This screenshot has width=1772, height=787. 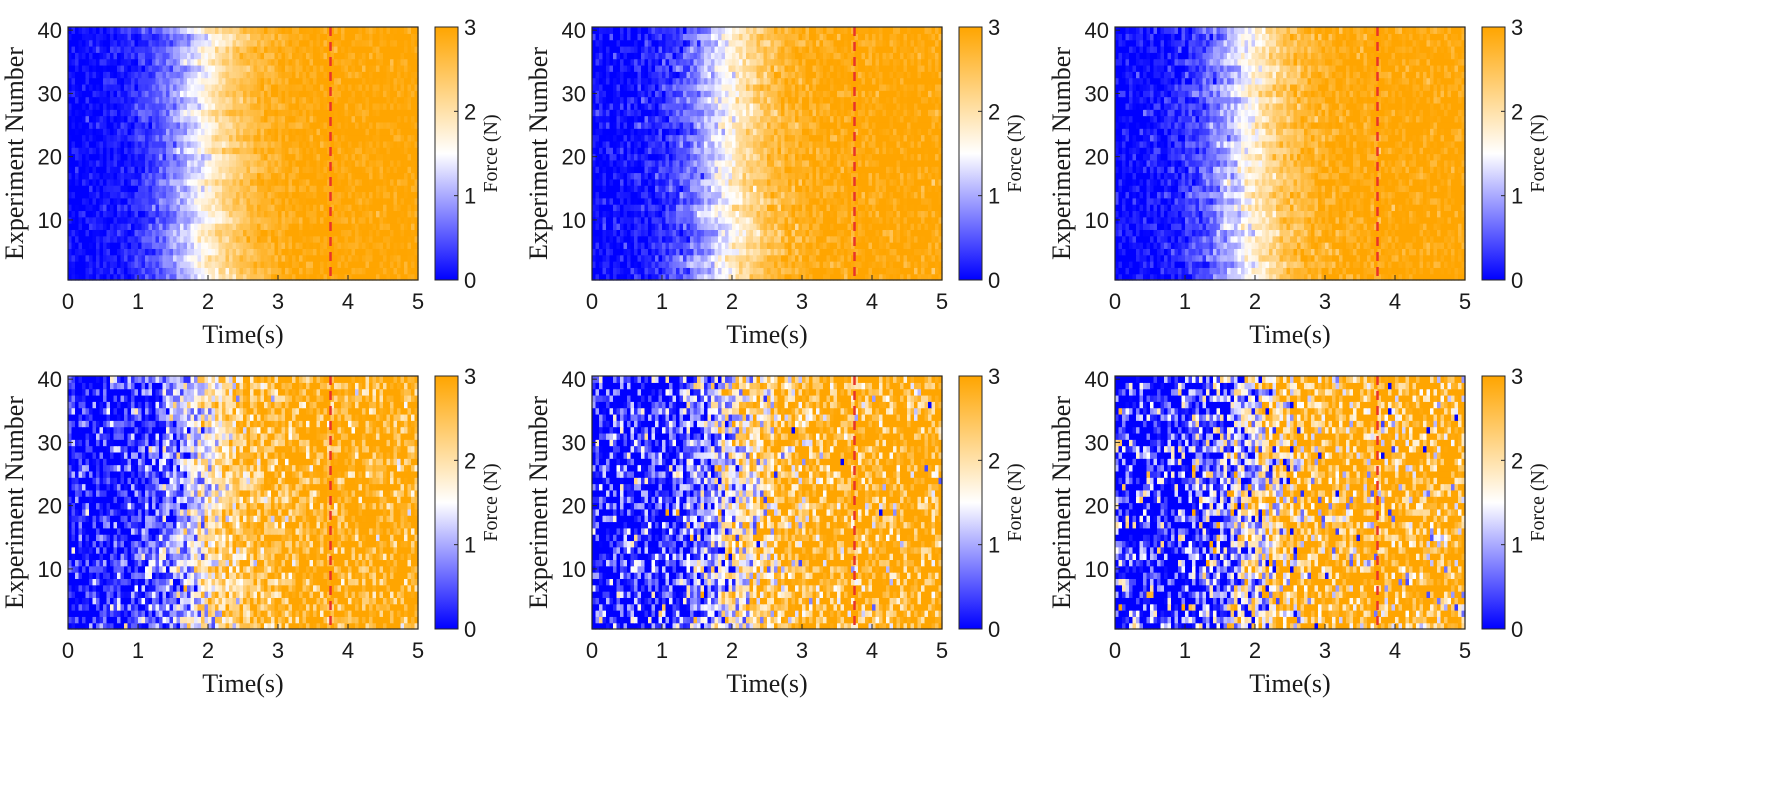 What do you see at coordinates (138, 301) in the screenshot?
I see `x-tick-label: 1` at bounding box center [138, 301].